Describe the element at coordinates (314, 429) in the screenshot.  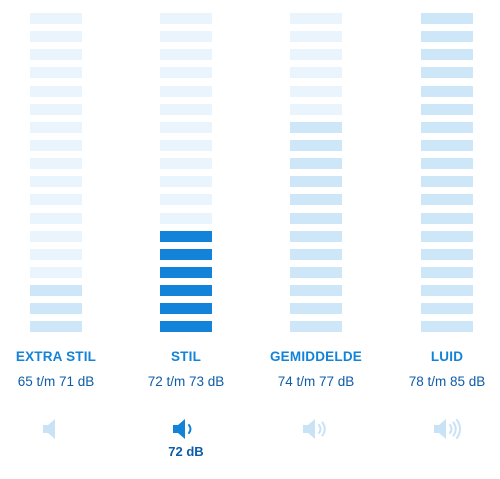
I see `speaker-two-waves-icon` at that location.